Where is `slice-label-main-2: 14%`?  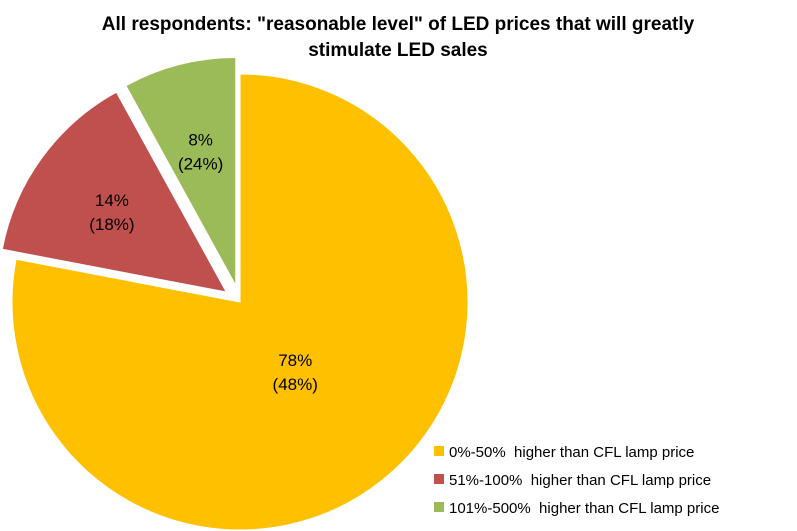 slice-label-main-2: 14% is located at coordinates (112, 200).